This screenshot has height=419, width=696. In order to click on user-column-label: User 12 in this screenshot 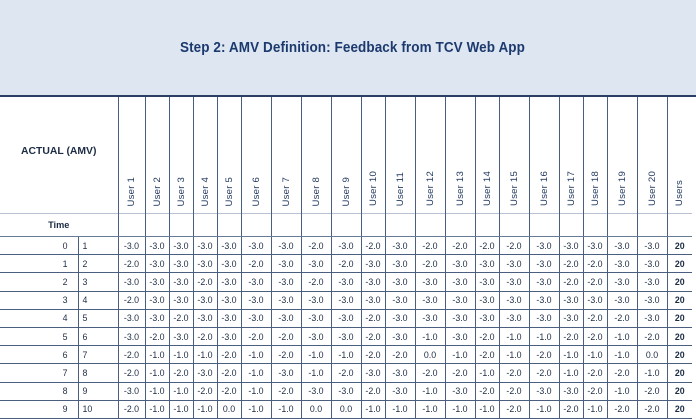, I will do `click(430, 188)`.